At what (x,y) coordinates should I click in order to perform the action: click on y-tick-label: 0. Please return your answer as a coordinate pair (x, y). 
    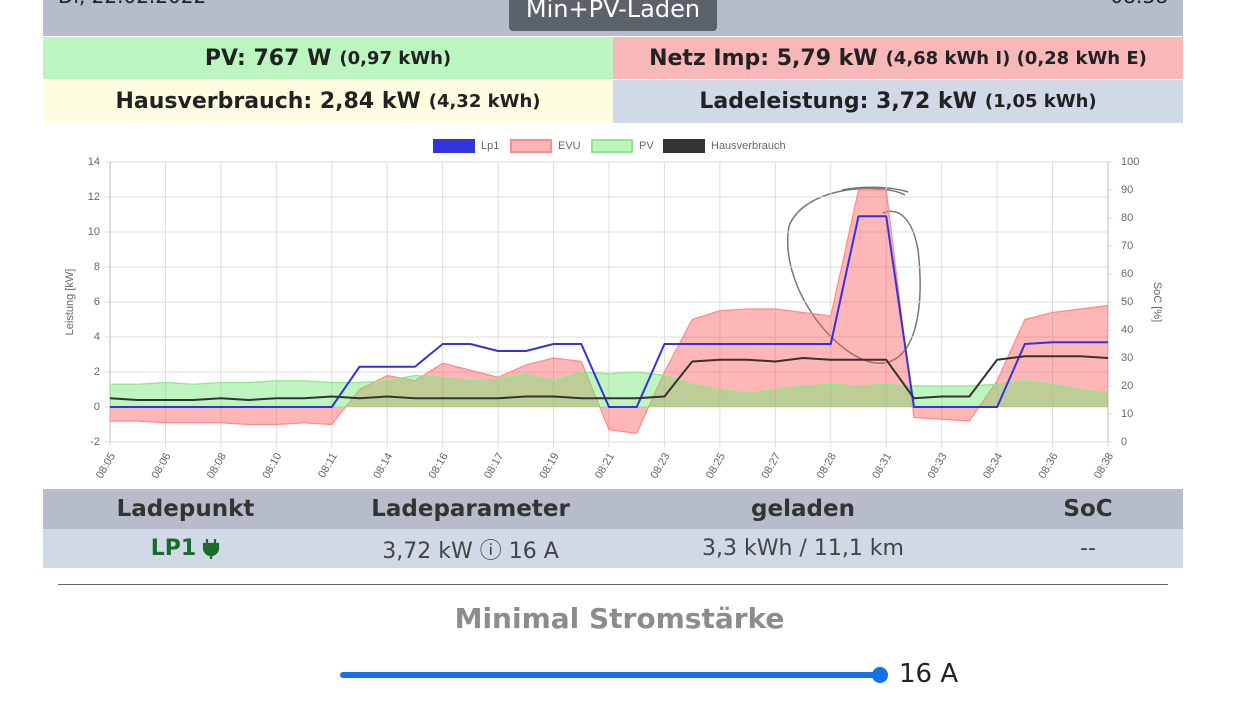
    Looking at the image, I should click on (97, 407).